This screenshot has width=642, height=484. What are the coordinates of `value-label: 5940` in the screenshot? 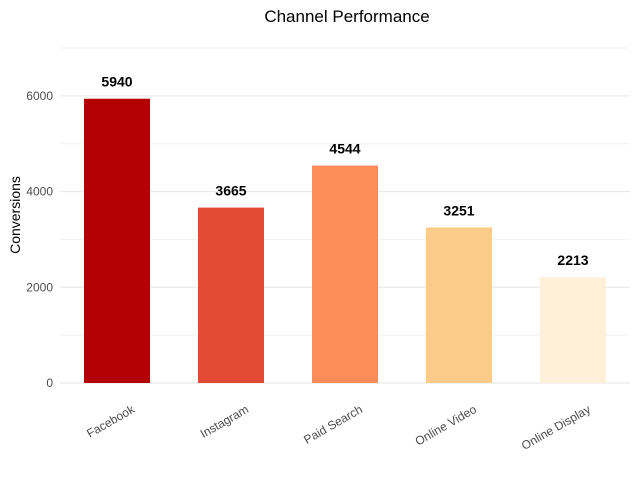 It's located at (116, 82).